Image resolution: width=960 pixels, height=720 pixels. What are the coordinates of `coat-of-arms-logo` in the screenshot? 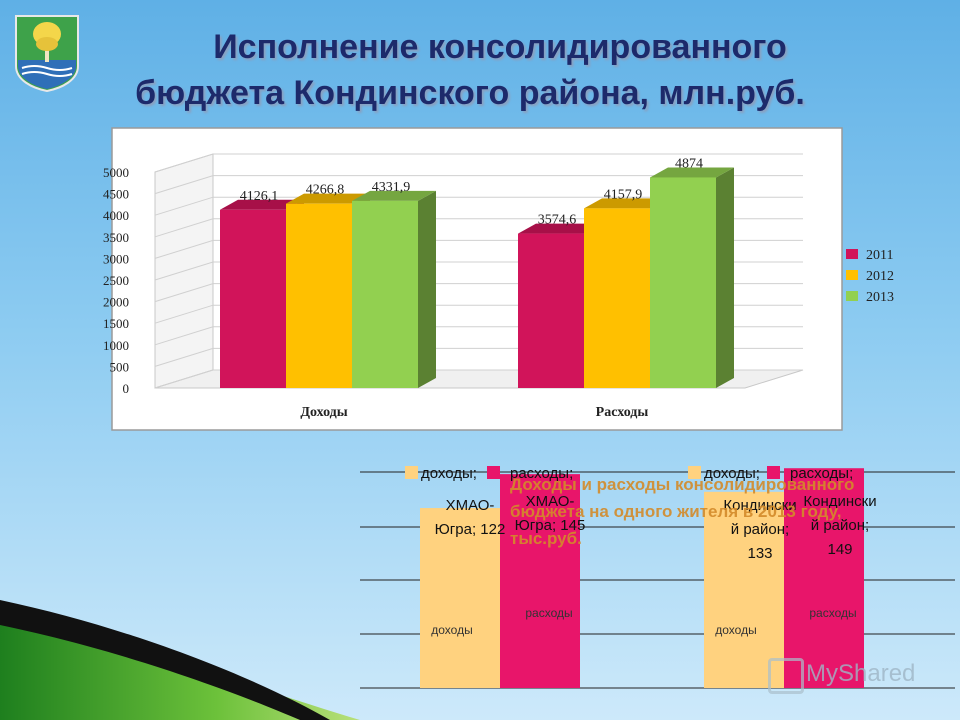 It's located at (47, 53).